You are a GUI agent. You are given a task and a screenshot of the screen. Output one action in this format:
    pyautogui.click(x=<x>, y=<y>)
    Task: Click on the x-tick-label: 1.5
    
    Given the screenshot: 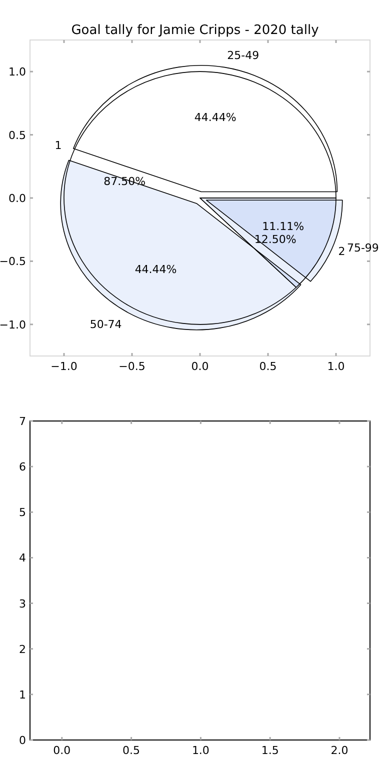 What is the action you would take?
    pyautogui.click(x=270, y=750)
    